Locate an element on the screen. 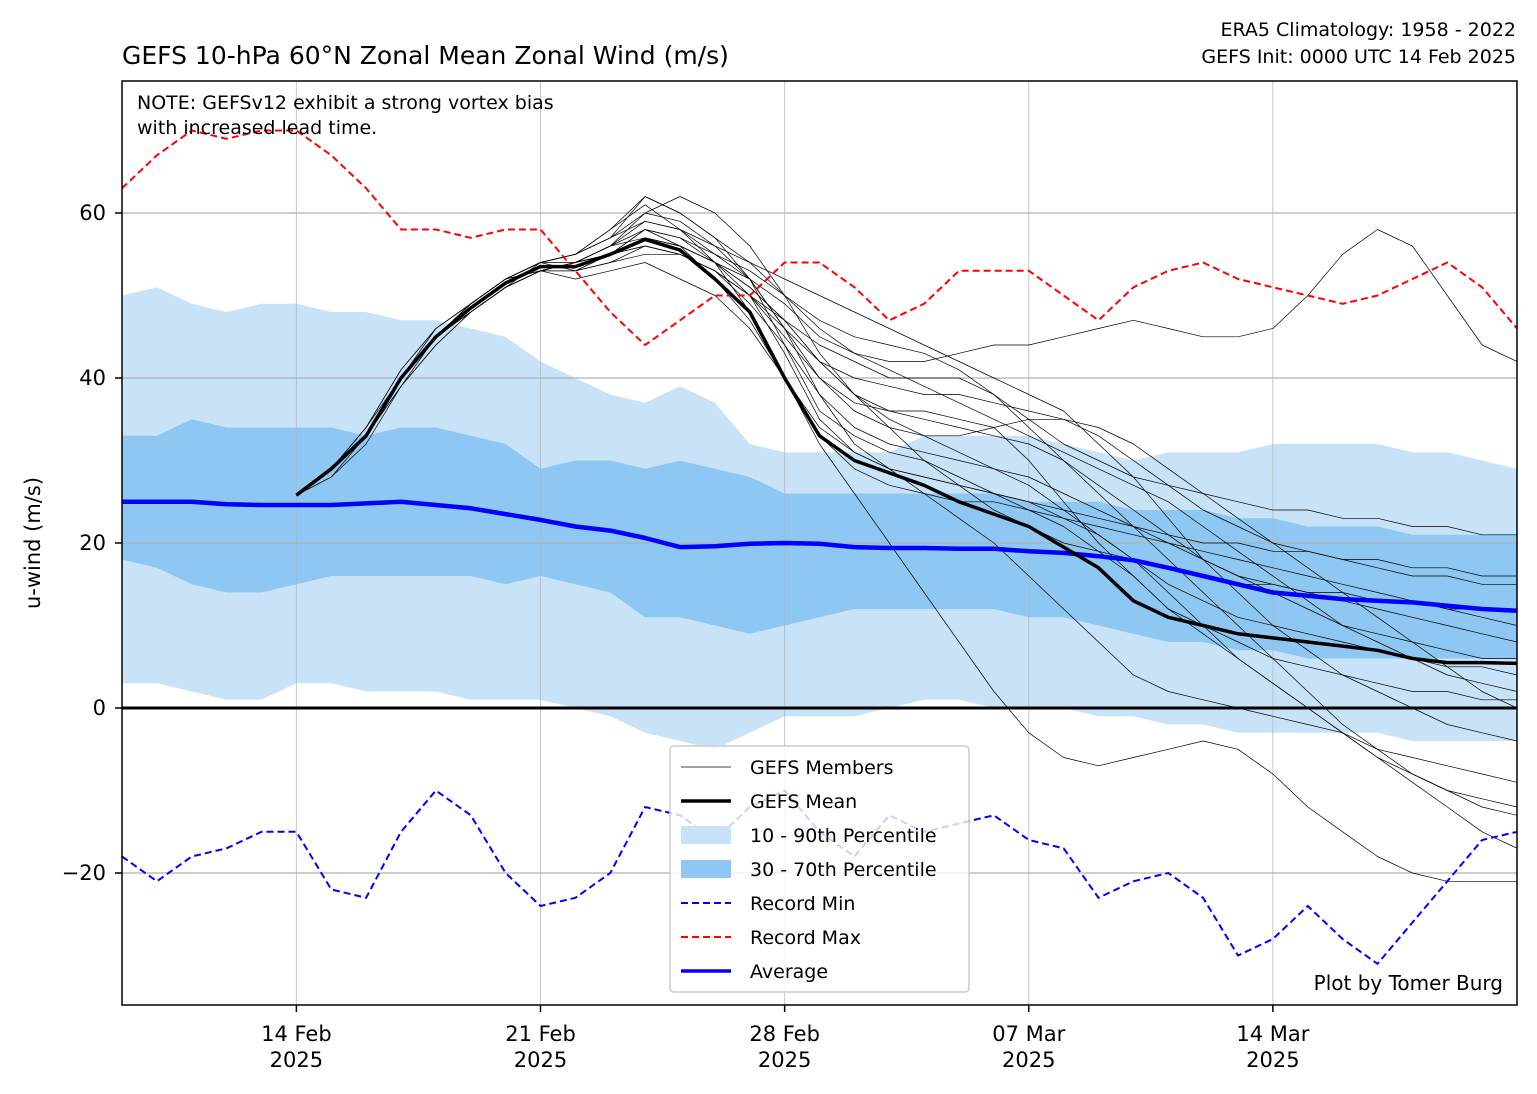 The width and height of the screenshot is (1537, 1094). legend-item-record-max: Record Max is located at coordinates (771, 938).